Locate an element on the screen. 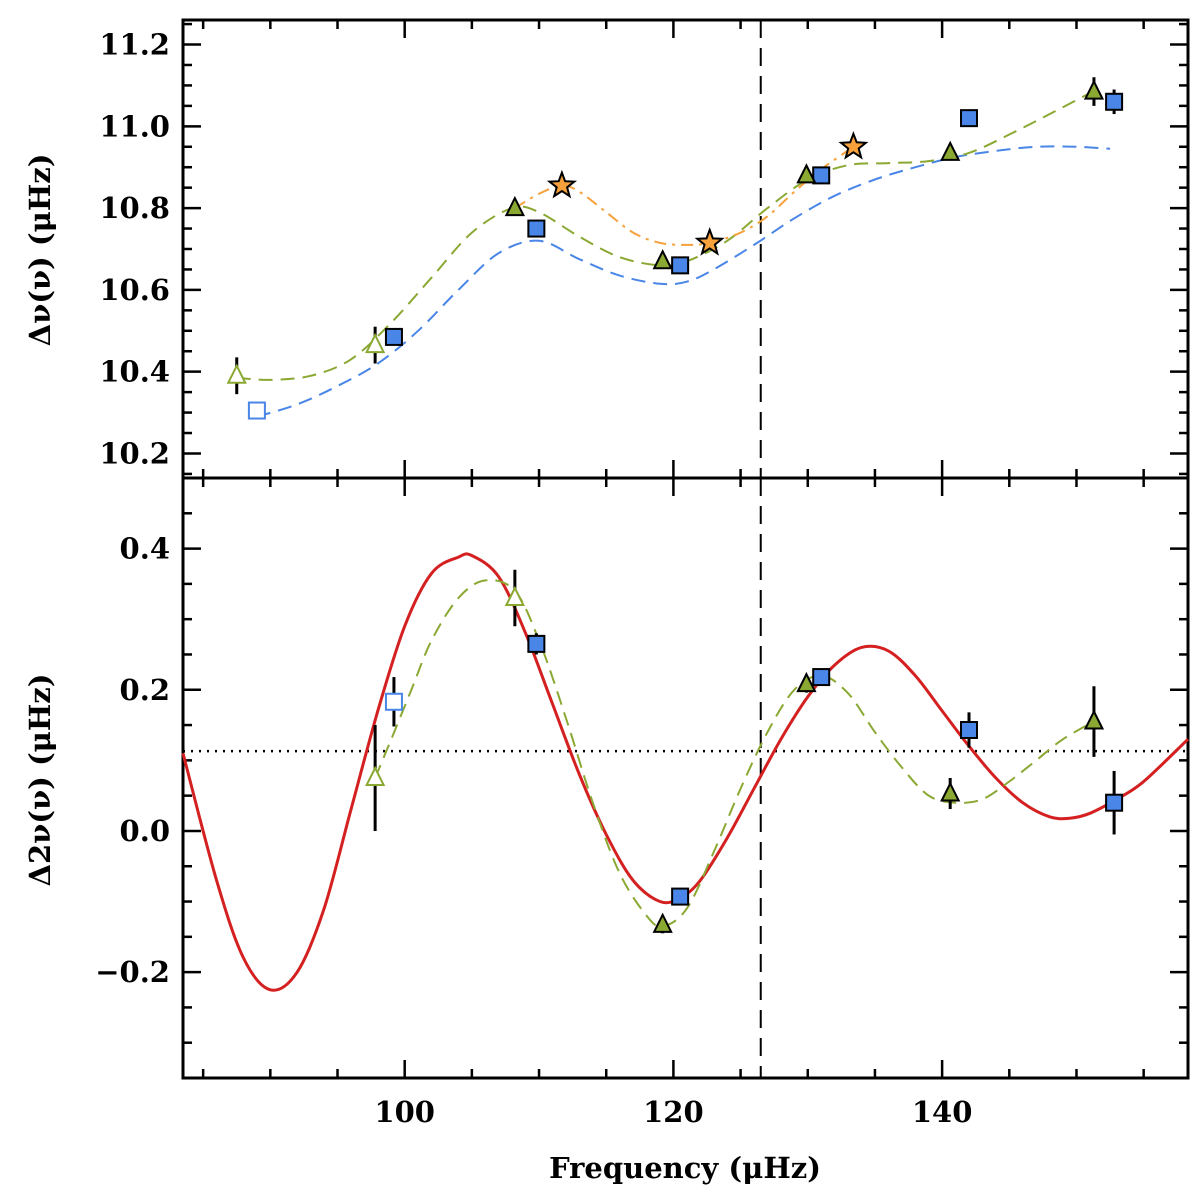 The image size is (1200, 1200). top-y-tick-label: 10.6 is located at coordinates (134, 290).